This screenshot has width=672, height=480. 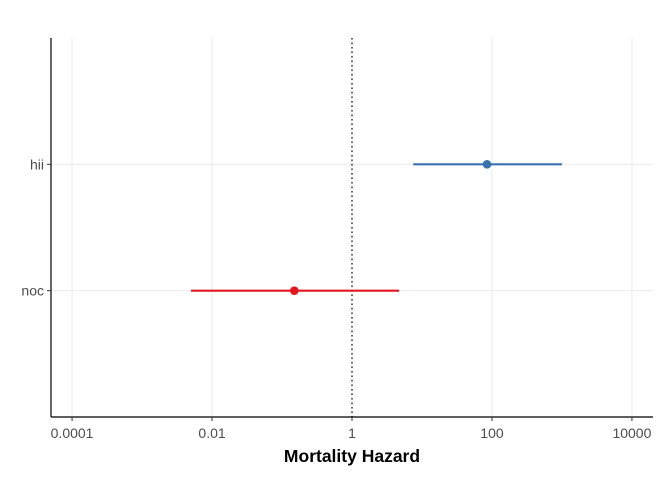 What do you see at coordinates (352, 456) in the screenshot?
I see `x-axis-title: Mortality Hazard` at bounding box center [352, 456].